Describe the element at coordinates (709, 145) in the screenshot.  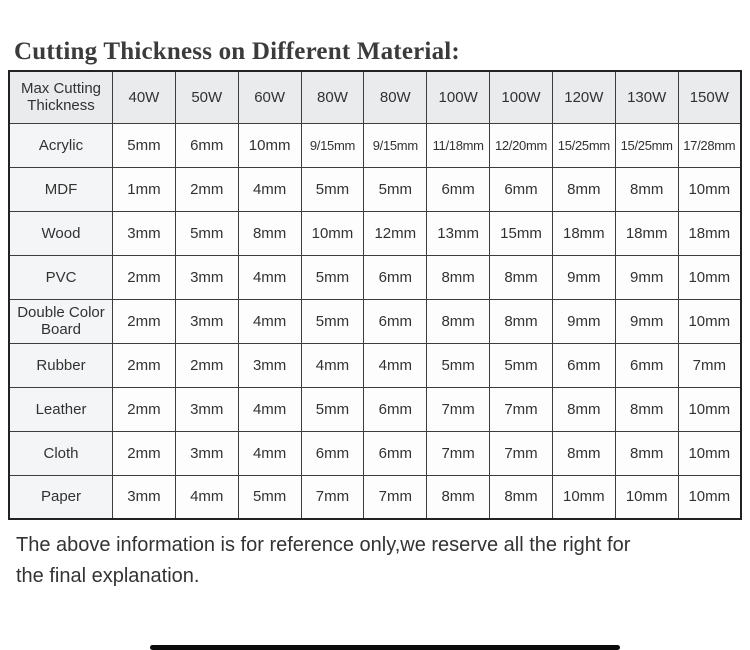
I see `value-cell: 17/28mm` at that location.